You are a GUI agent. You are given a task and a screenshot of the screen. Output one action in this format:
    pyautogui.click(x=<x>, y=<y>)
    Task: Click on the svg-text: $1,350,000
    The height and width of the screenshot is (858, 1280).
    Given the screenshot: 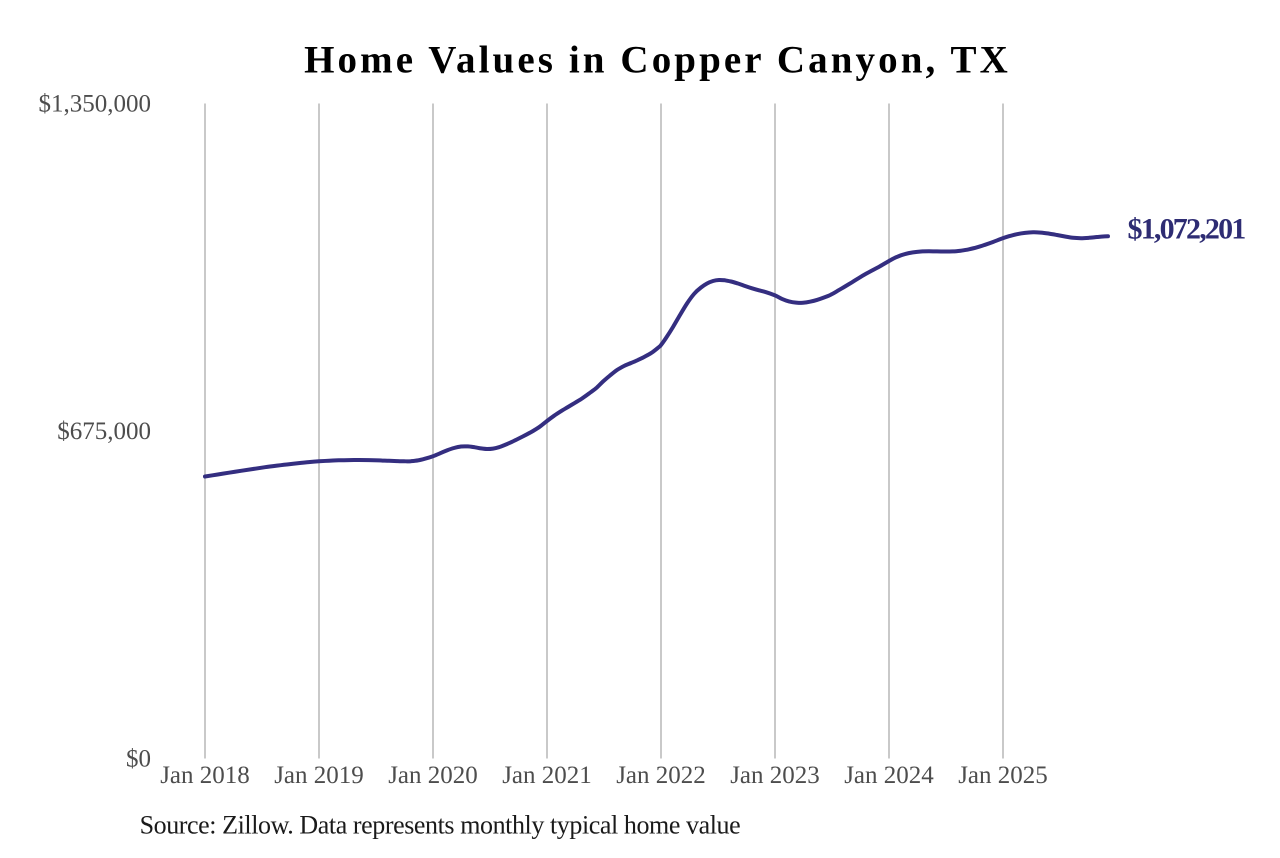 What is the action you would take?
    pyautogui.click(x=95, y=104)
    